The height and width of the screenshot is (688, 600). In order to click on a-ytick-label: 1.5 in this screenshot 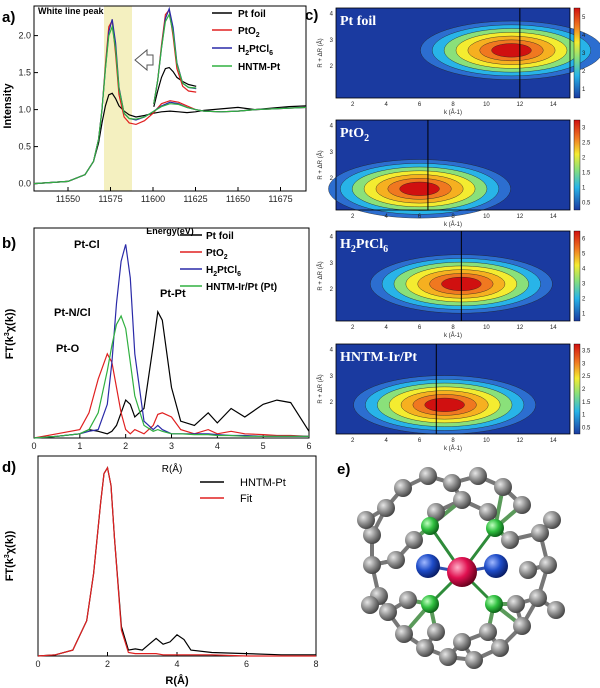, I will do `click(24, 73)`.